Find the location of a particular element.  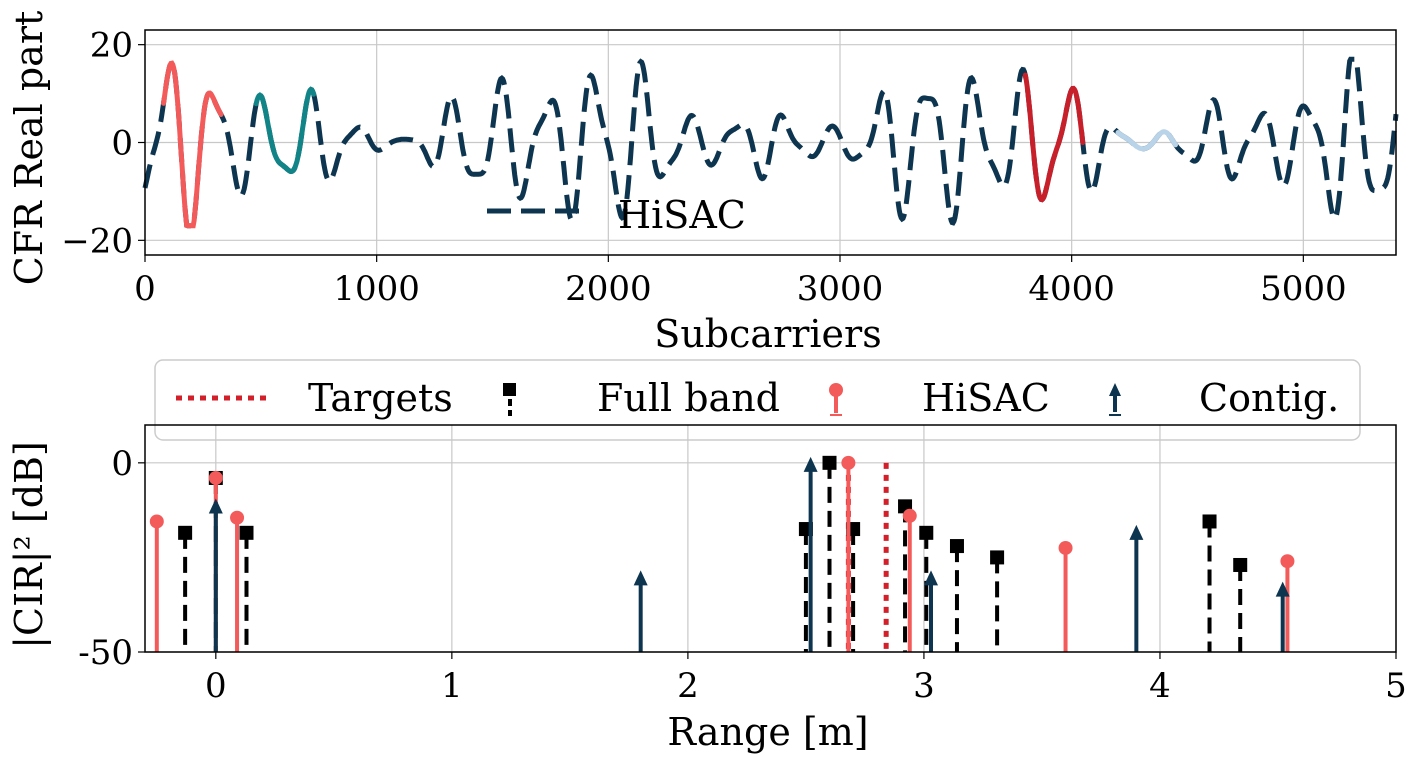

cfr-x-tick-label: 3000 is located at coordinates (840, 289).